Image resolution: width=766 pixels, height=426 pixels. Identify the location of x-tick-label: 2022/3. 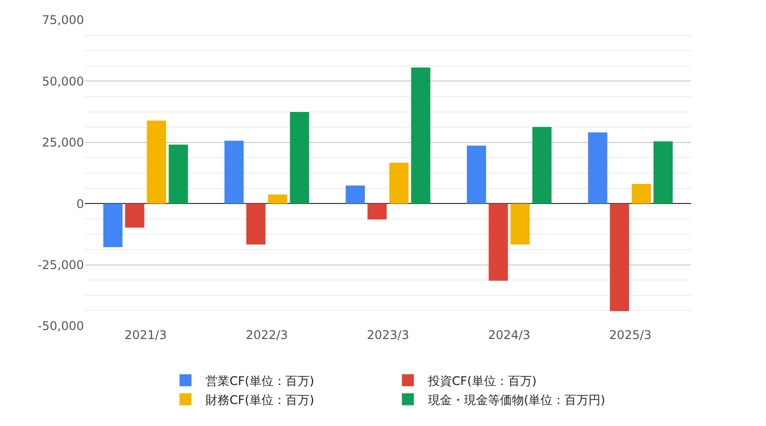
(267, 335).